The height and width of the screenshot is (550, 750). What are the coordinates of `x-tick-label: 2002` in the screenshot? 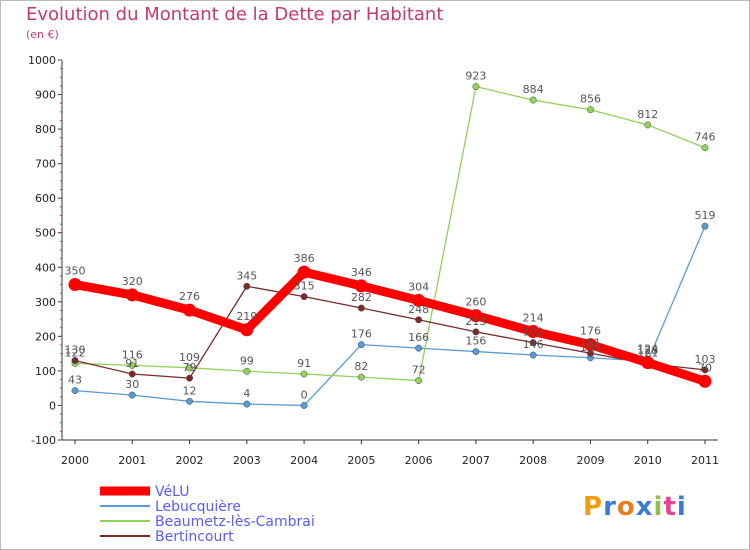 It's located at (190, 460).